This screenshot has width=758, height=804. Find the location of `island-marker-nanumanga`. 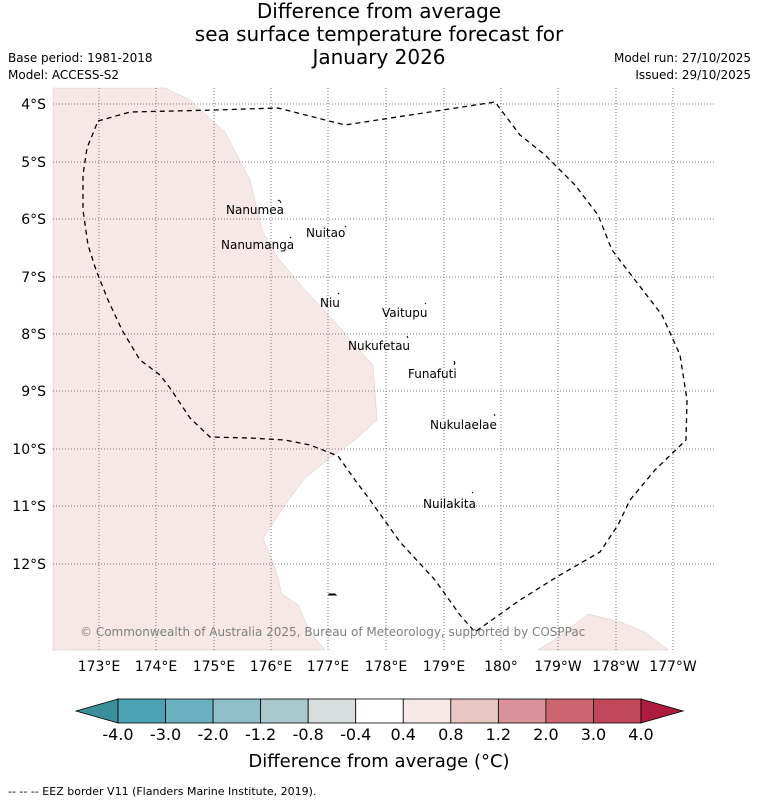

island-marker-nanumanga is located at coordinates (290, 237).